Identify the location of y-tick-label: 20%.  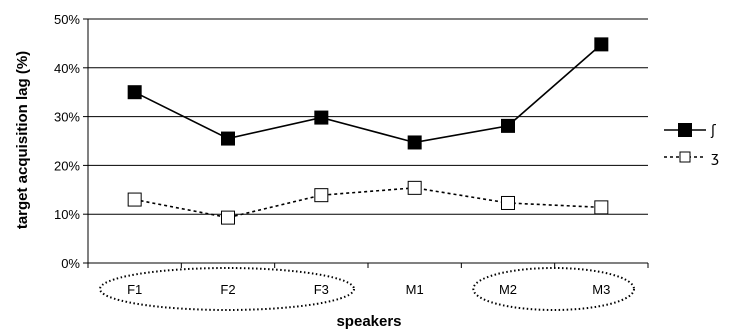
(67, 165).